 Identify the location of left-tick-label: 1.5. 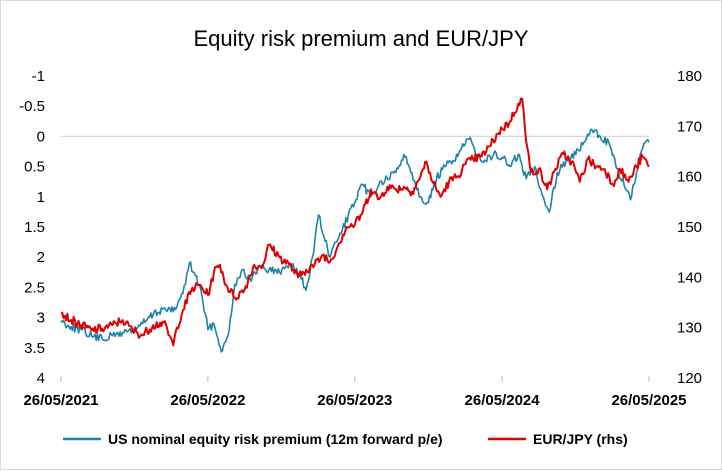
(34, 227).